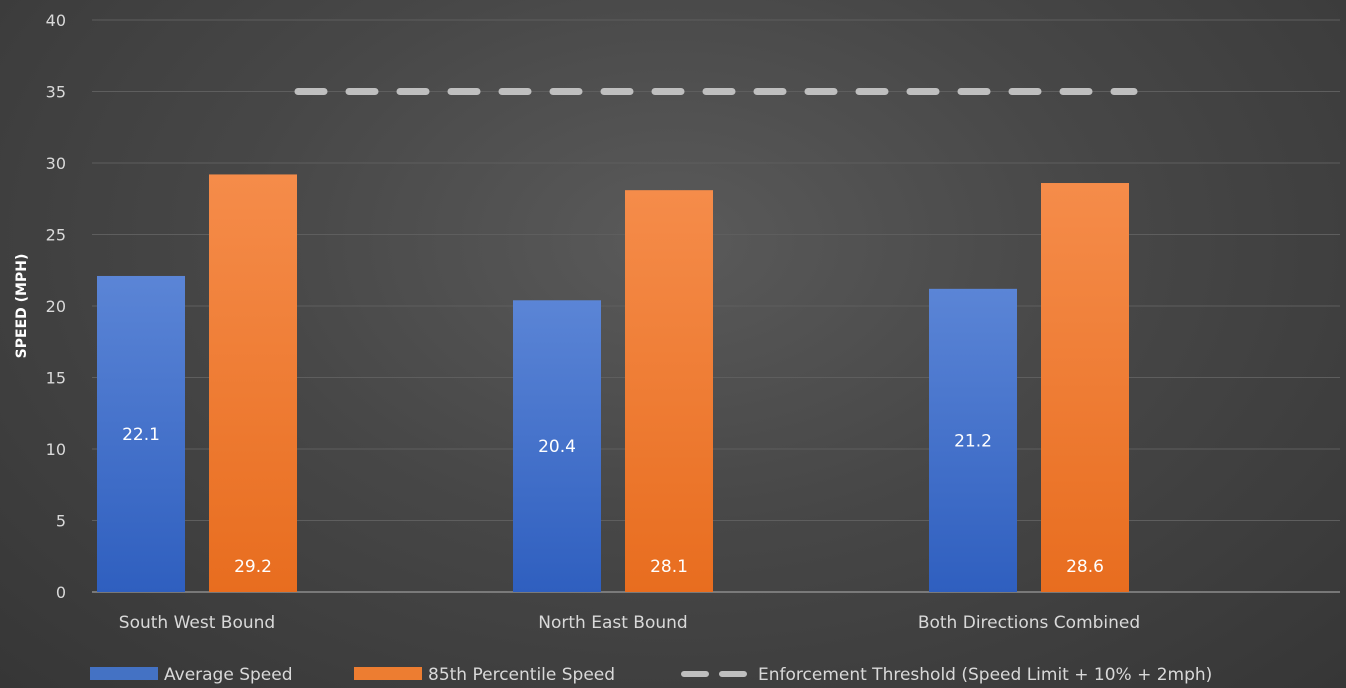 The width and height of the screenshot is (1346, 688). What do you see at coordinates (1029, 623) in the screenshot?
I see `category-label: Both Directions Combined` at bounding box center [1029, 623].